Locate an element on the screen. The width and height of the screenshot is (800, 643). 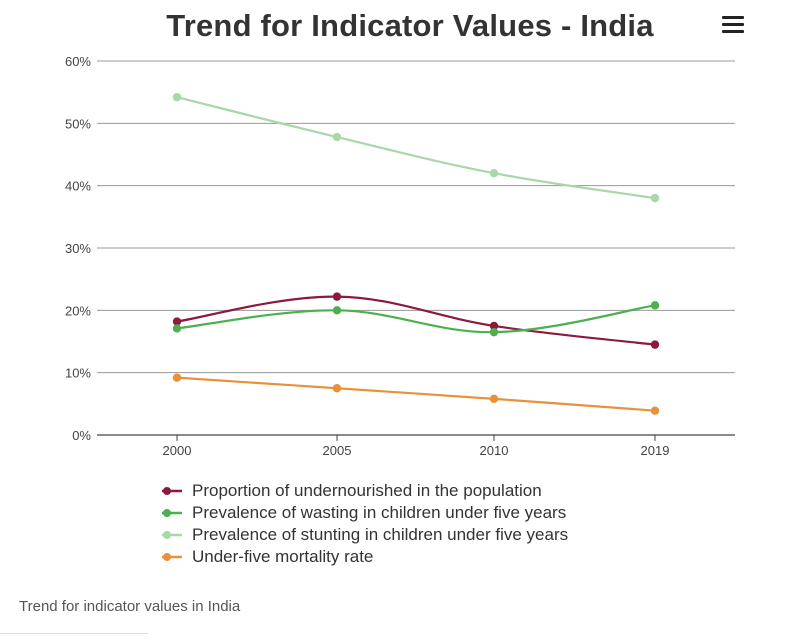
y-tick-label: 30% is located at coordinates (78, 248).